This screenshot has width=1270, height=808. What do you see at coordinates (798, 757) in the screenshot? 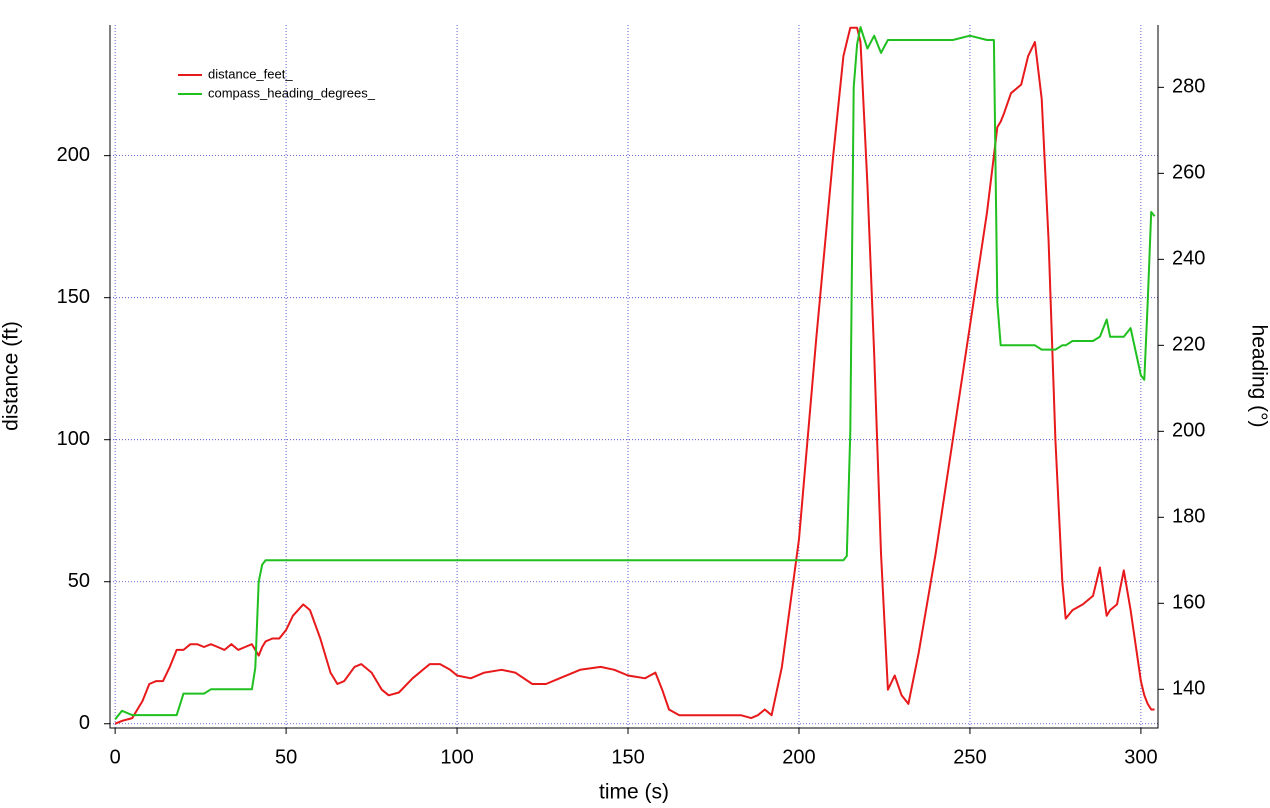
I see `x-tick-label: 200` at bounding box center [798, 757].